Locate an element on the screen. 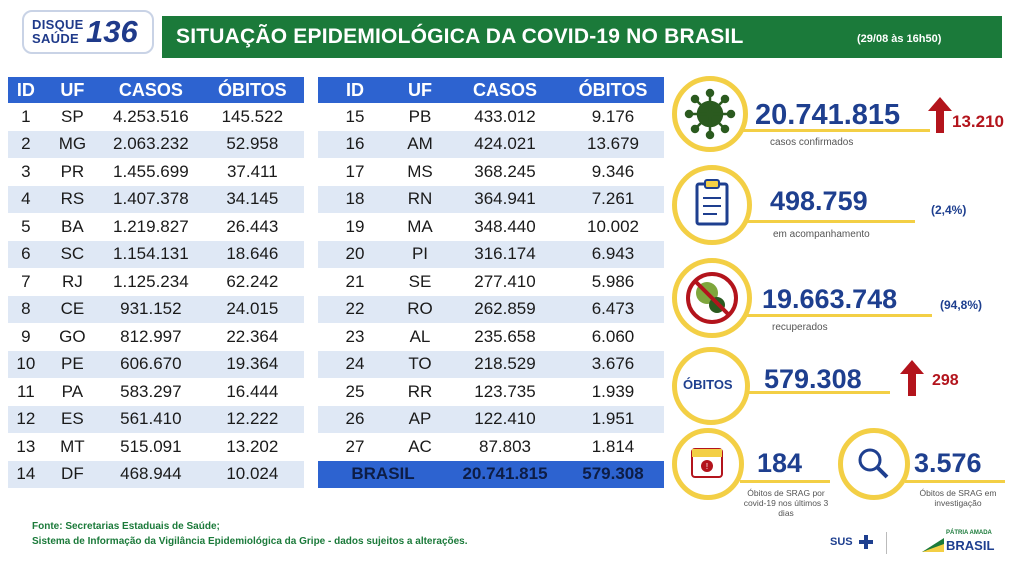  table-header-row: ID UF CASOS ÓBITOS is located at coordinates (156, 90).